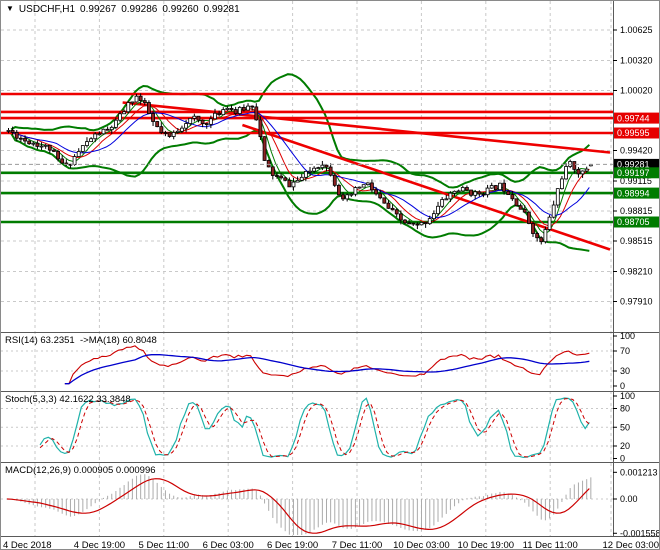  What do you see at coordinates (486, 545) in the screenshot?
I see `time-axis-label: 10 Dec 19:00` at bounding box center [486, 545].